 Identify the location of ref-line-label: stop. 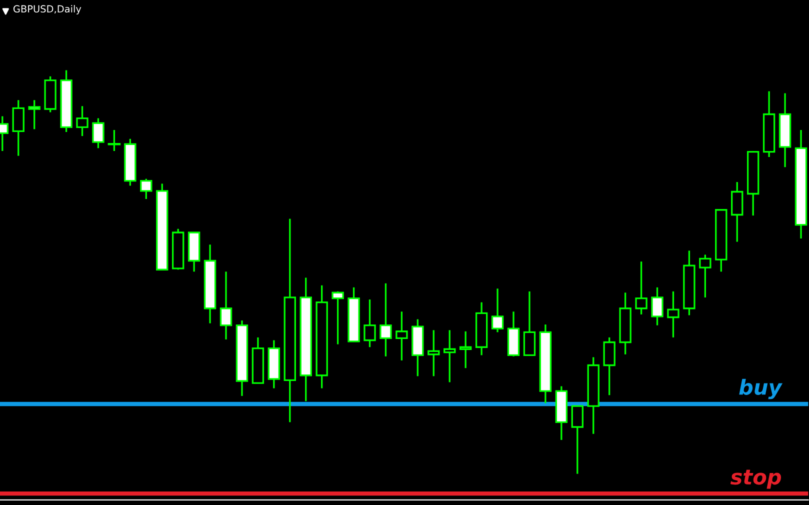
(756, 479).